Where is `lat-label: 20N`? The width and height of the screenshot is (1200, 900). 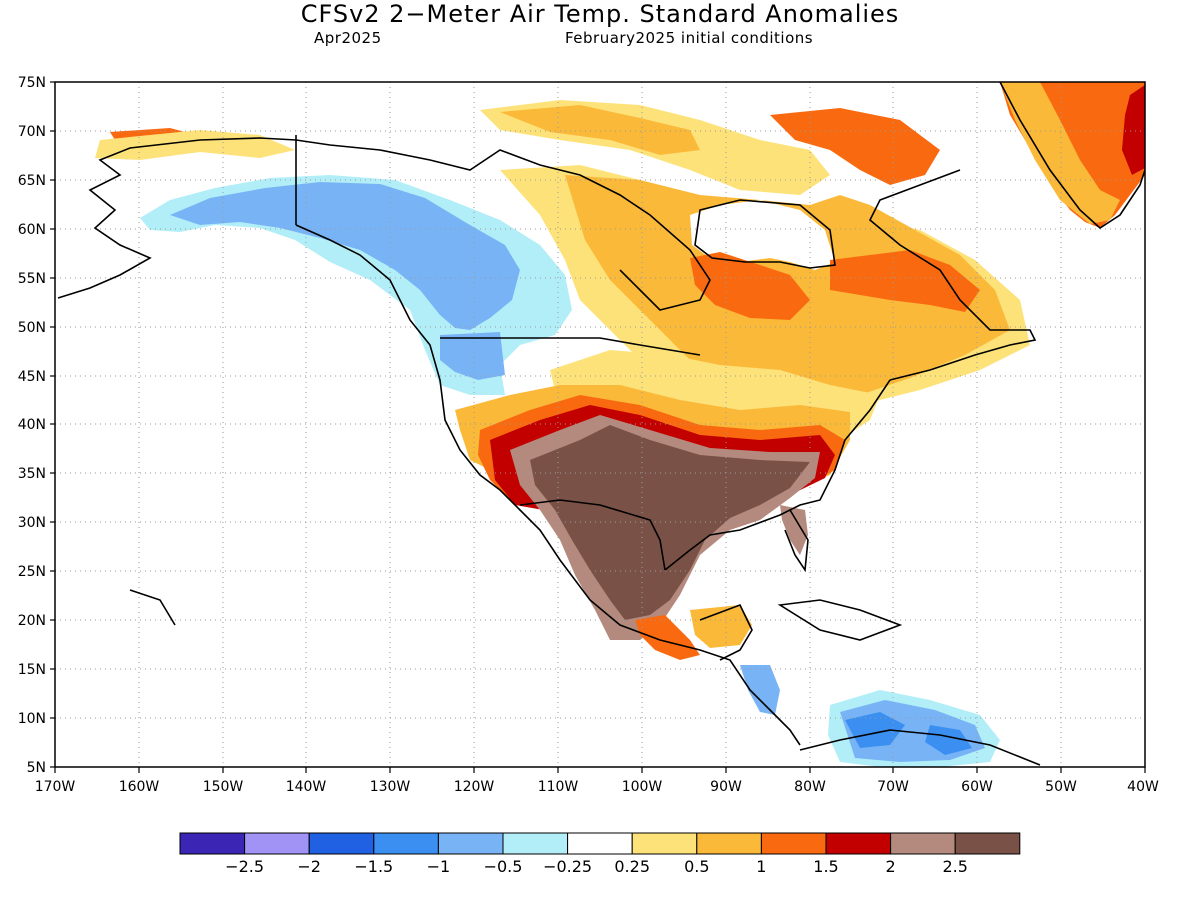
lat-label: 20N is located at coordinates (32, 621).